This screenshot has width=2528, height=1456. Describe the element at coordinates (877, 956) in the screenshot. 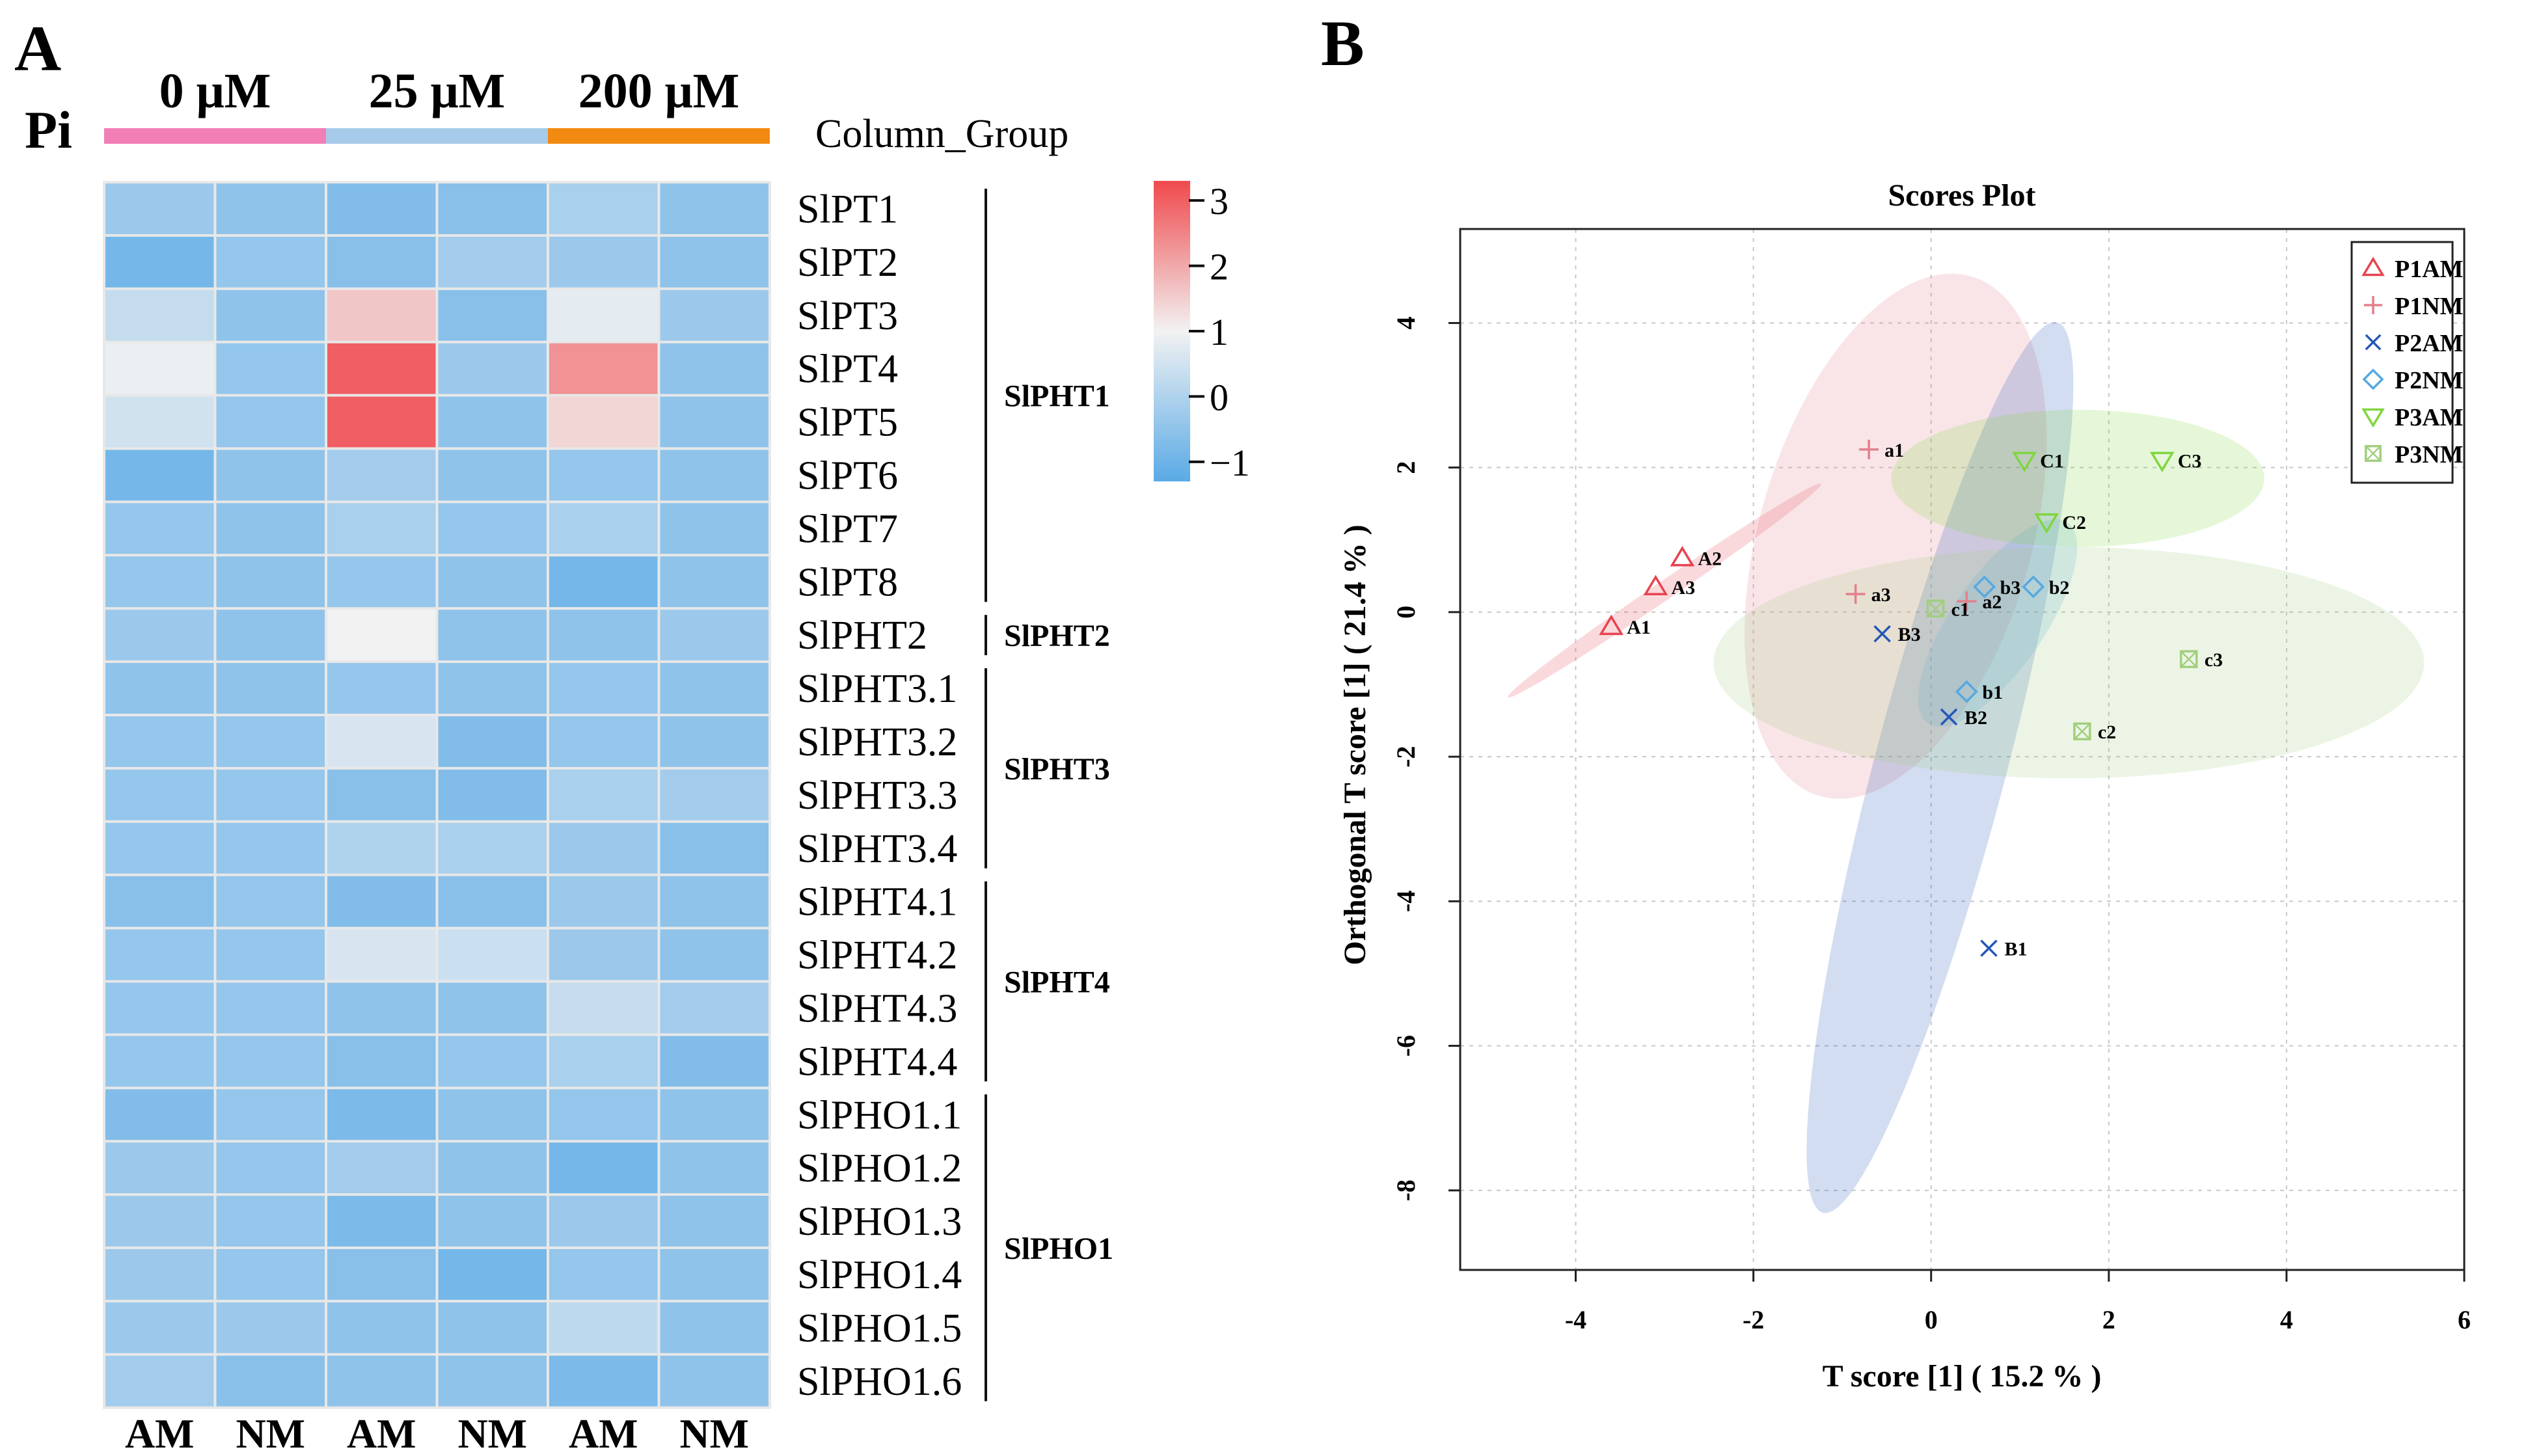

I see `row-label: SlPHT4.2` at that location.